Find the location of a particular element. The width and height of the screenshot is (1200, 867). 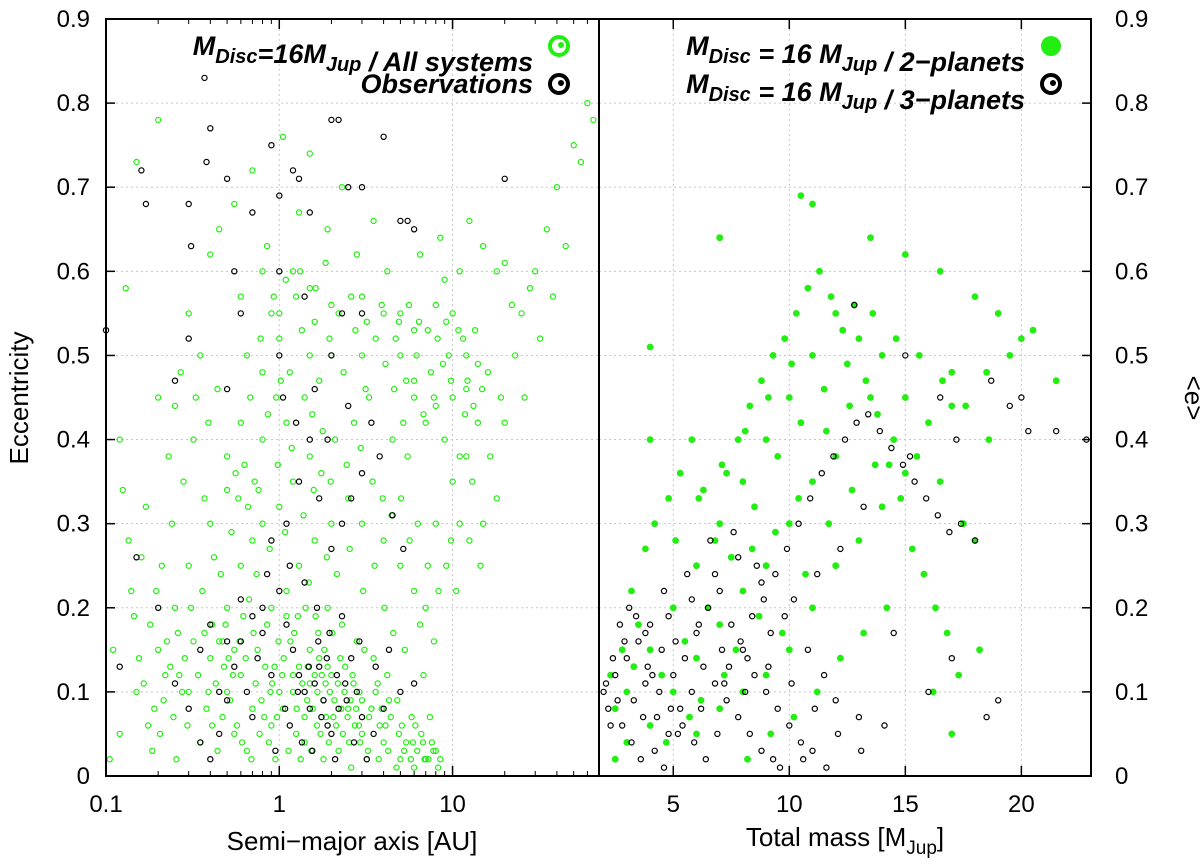

left-y-axis-label: Eccentricity is located at coordinates (19, 398).